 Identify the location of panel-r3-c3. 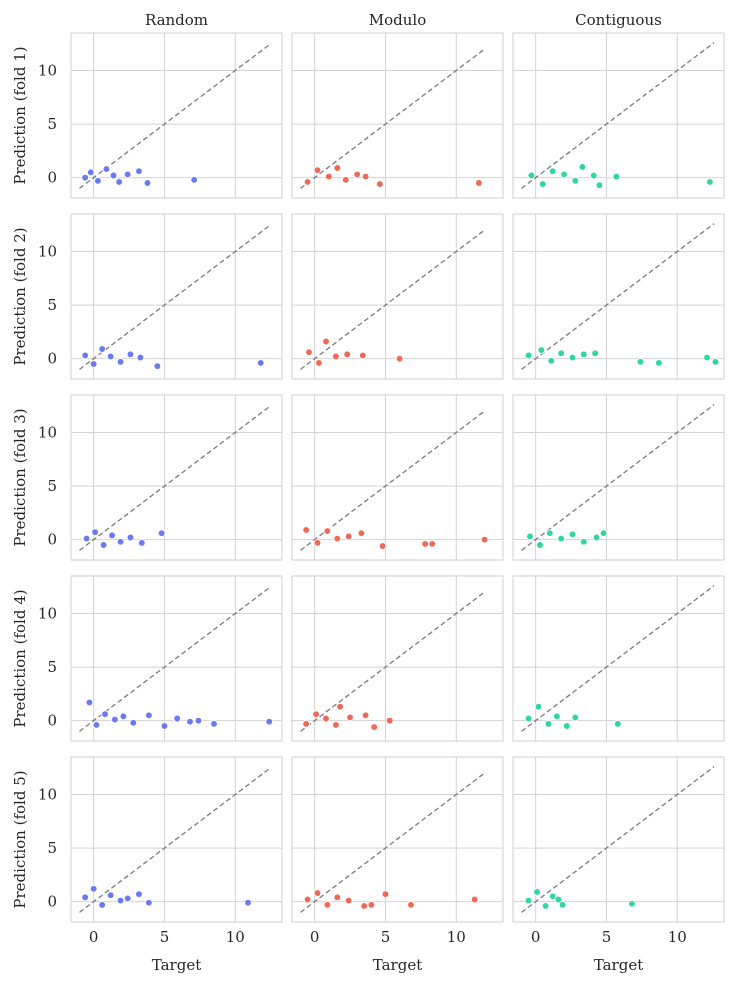
(618, 477).